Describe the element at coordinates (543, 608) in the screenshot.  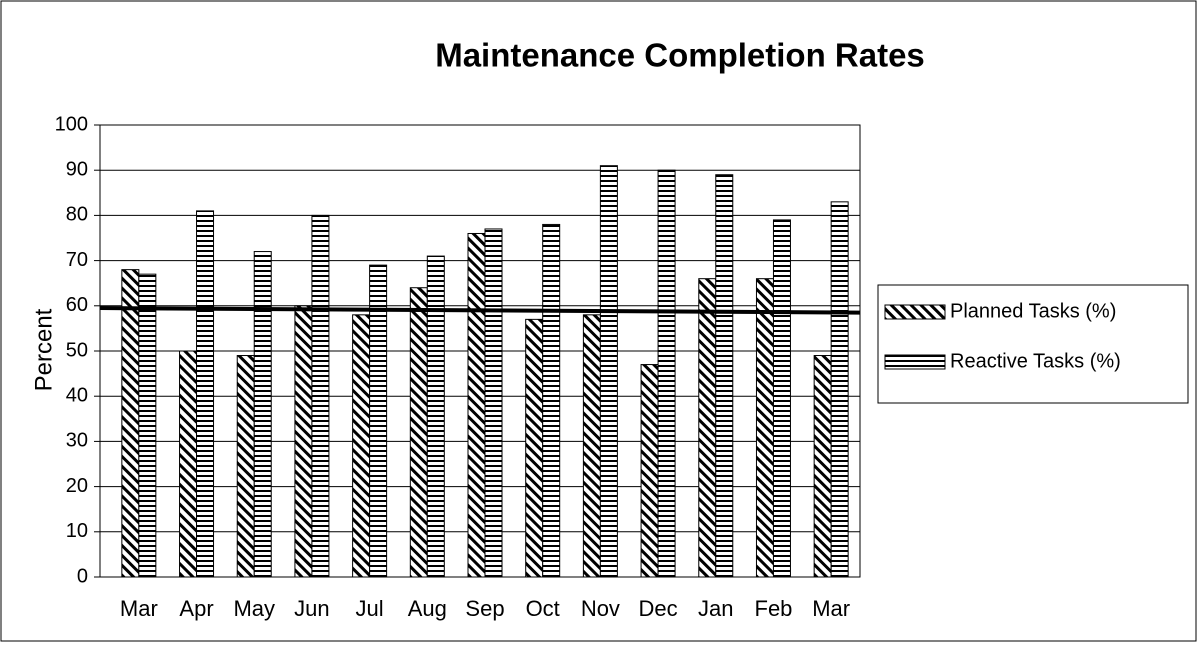
I see `x-tick-label: Oct` at that location.